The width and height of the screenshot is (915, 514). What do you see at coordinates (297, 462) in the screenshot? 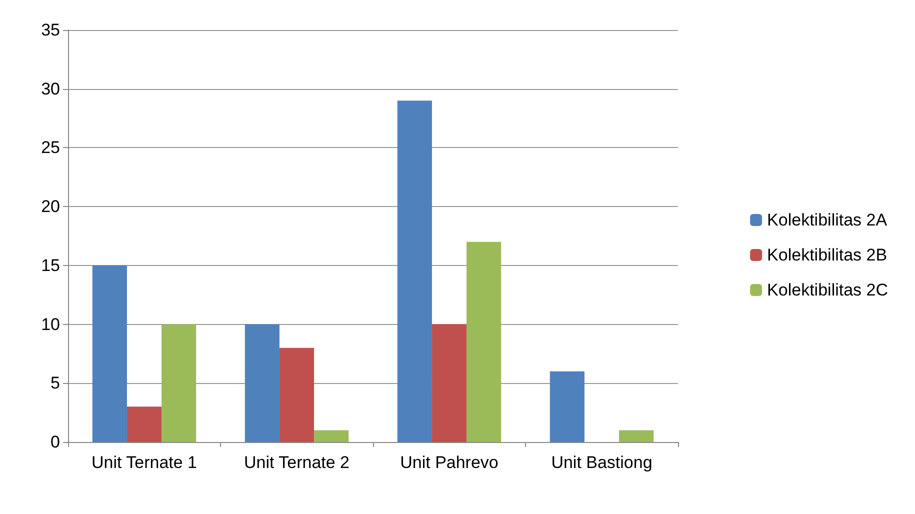
I see `x-tick-label: Unit Ternate 2` at bounding box center [297, 462].